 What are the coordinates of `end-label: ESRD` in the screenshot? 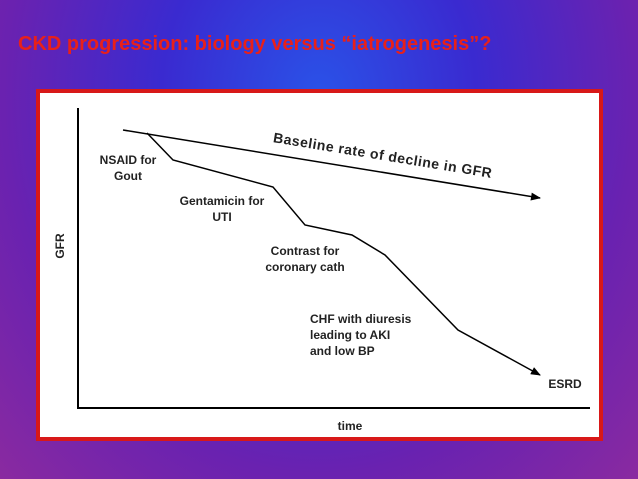 It's located at (565, 384).